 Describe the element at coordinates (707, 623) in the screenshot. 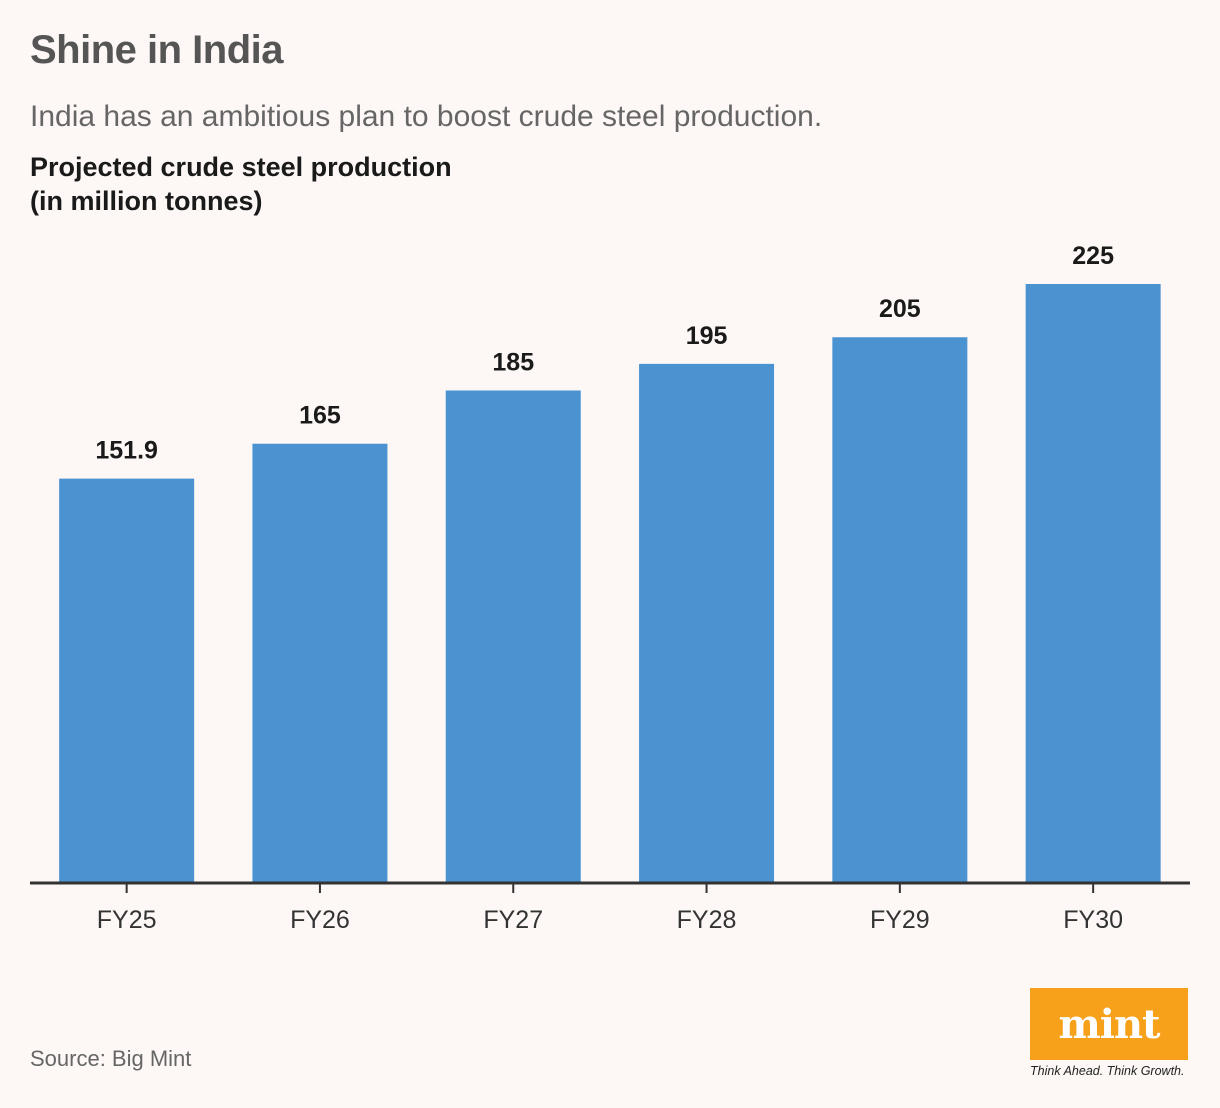

I see `bar-fy28` at that location.